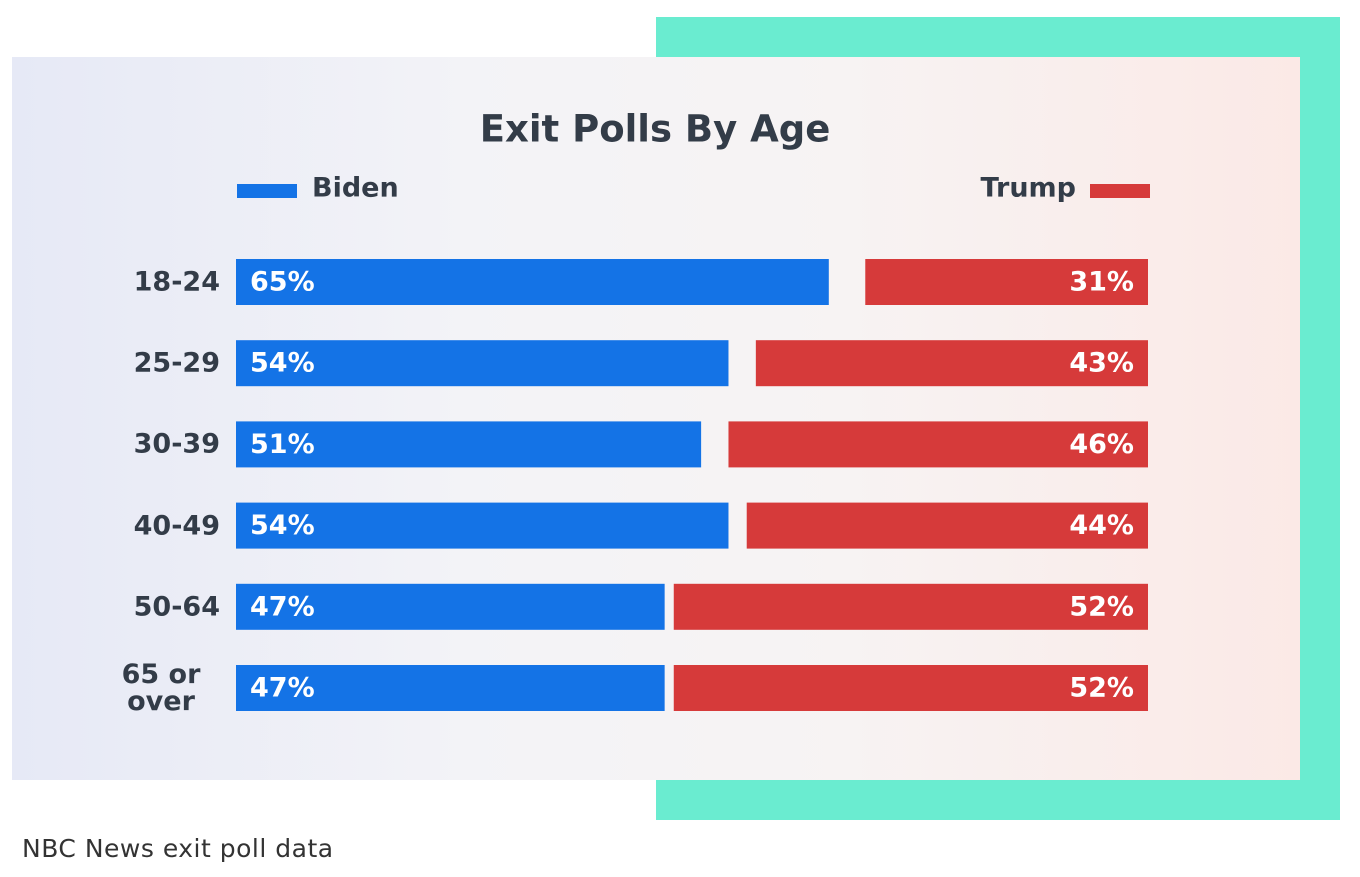 The image size is (1360, 877). I want to click on category-text: 25-29, so click(176, 363).